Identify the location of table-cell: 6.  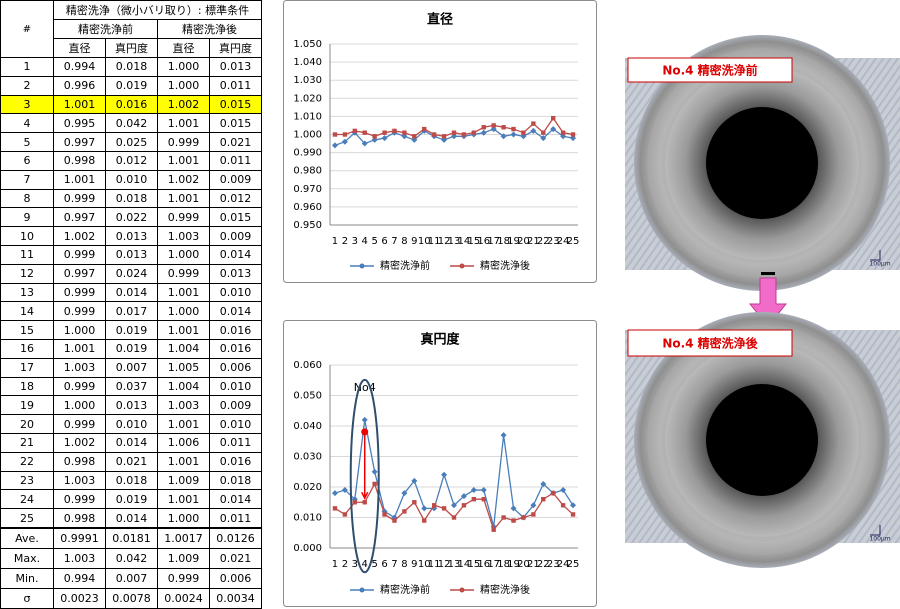
(27, 160).